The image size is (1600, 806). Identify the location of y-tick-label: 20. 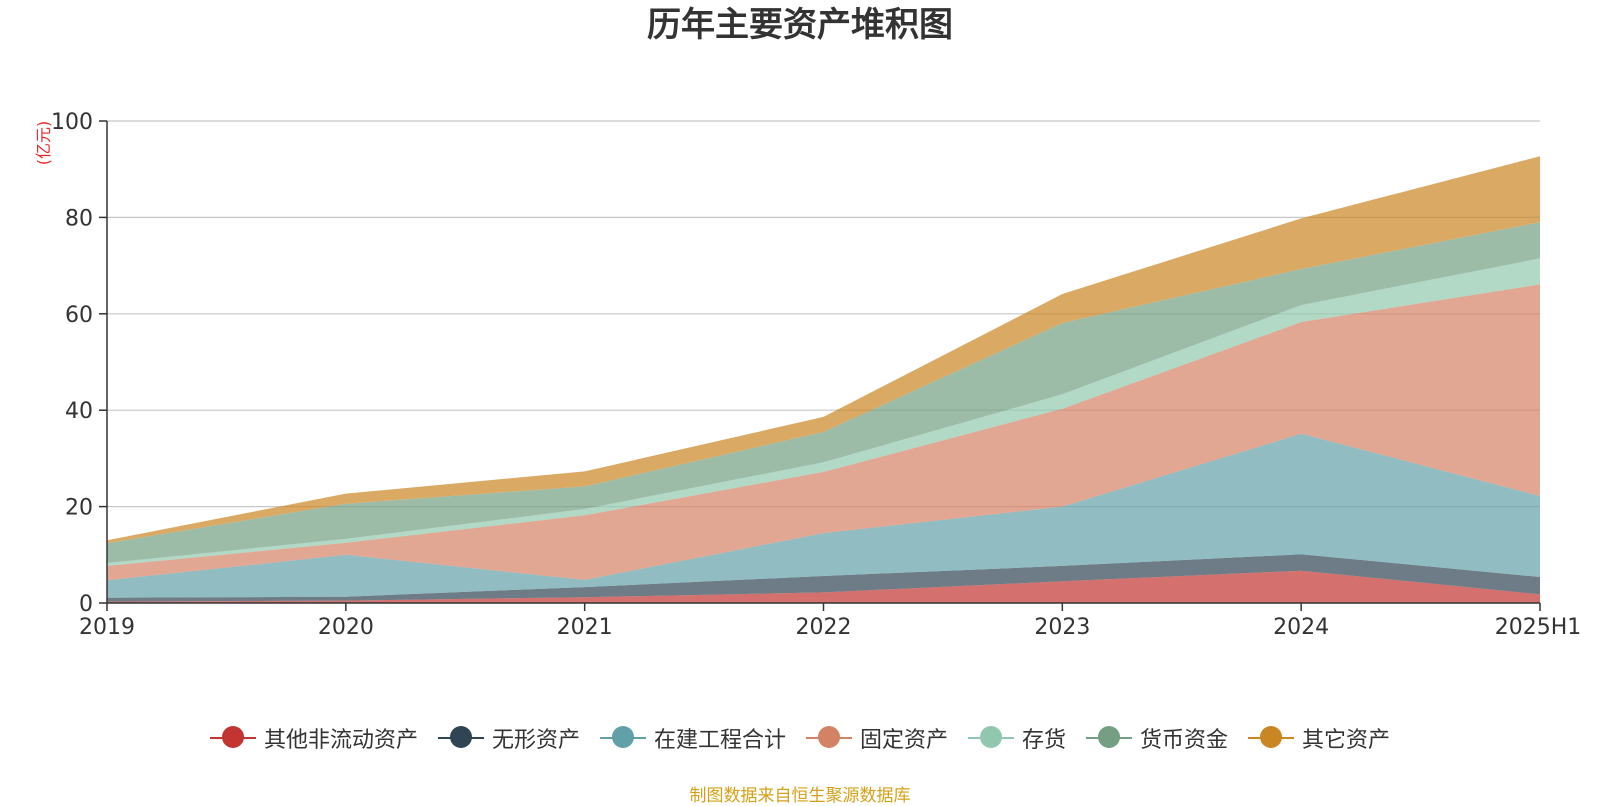
(79, 508).